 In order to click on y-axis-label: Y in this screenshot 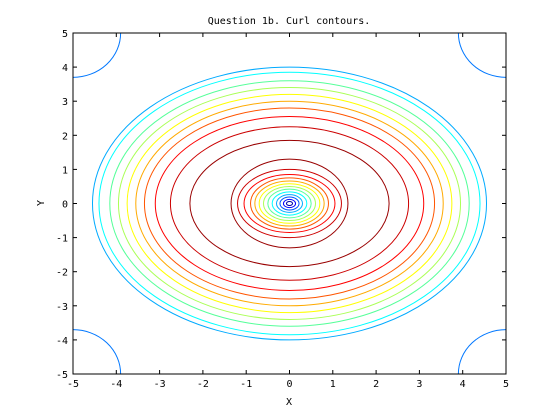, I will do `click(41, 203)`.